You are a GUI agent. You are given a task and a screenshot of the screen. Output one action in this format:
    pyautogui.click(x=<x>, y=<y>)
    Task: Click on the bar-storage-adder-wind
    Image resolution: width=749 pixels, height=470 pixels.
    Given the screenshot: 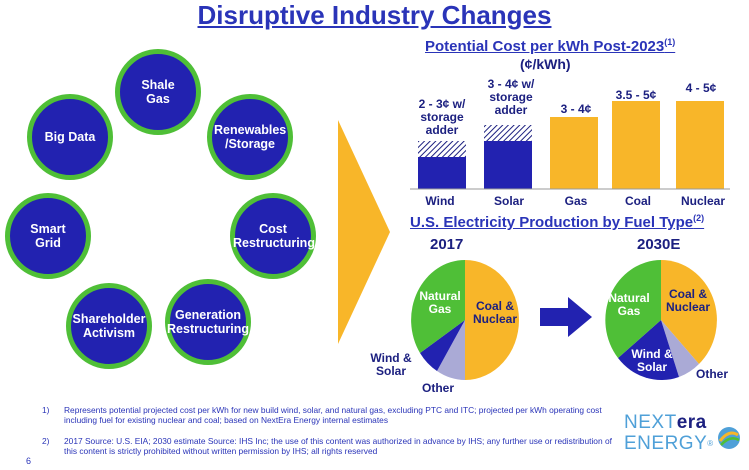 What is the action you would take?
    pyautogui.click(x=442, y=149)
    